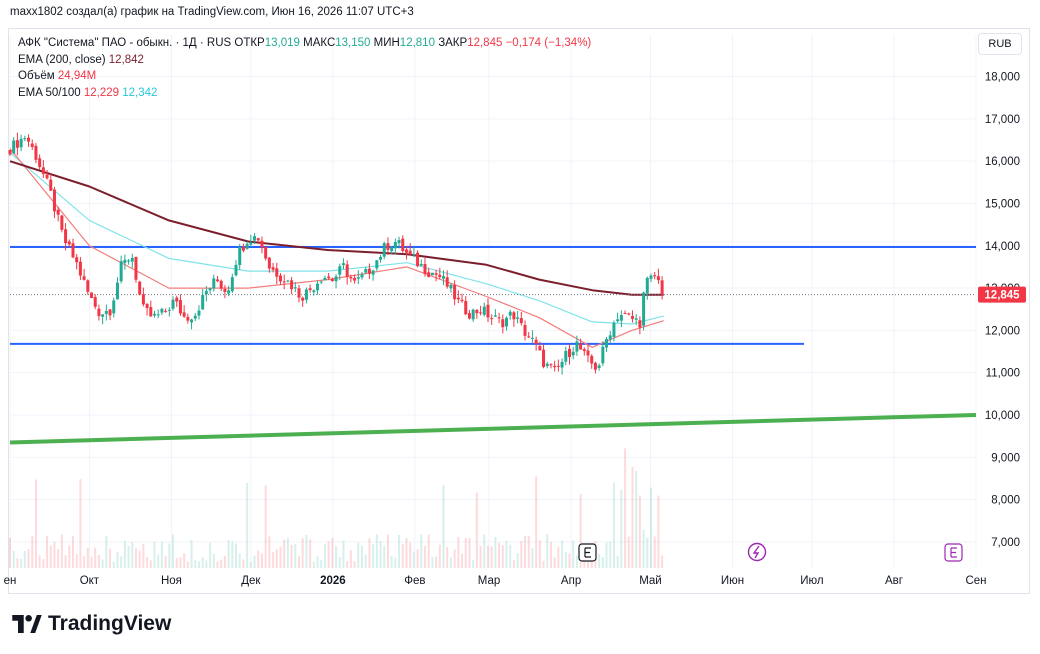  I want to click on economic-event-glyph, so click(953, 552).